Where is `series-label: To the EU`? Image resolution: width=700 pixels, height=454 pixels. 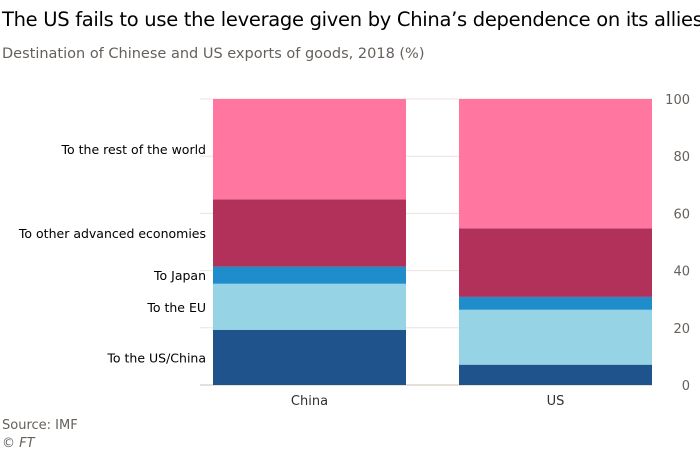 series-label: To the EU is located at coordinates (176, 307).